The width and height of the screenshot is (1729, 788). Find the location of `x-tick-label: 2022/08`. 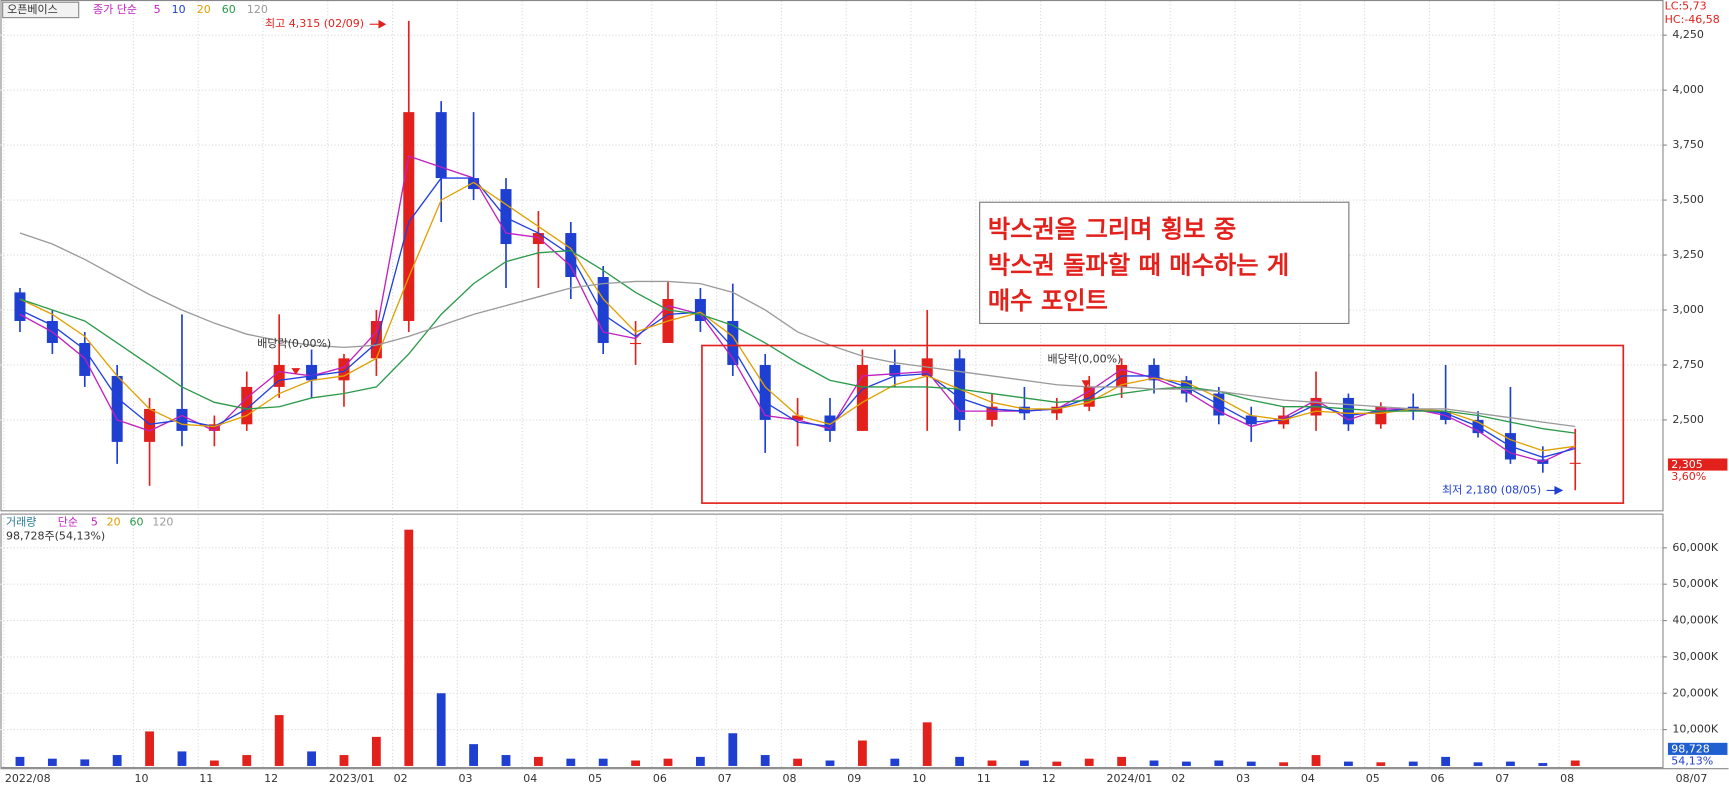

x-tick-label: 2022/08 is located at coordinates (28, 778).